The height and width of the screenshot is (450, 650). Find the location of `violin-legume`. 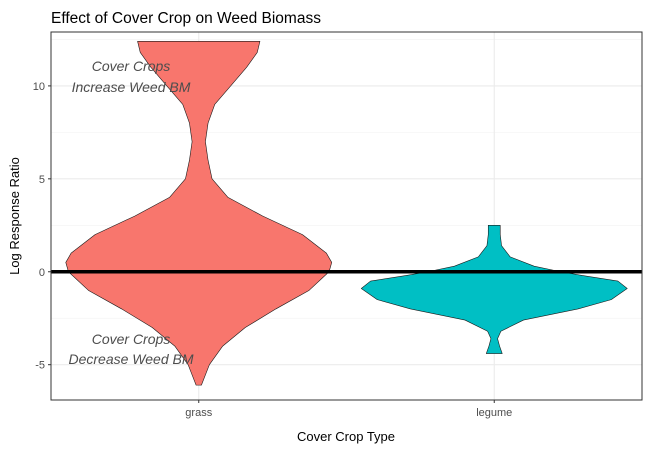

violin-legume is located at coordinates (494, 289).